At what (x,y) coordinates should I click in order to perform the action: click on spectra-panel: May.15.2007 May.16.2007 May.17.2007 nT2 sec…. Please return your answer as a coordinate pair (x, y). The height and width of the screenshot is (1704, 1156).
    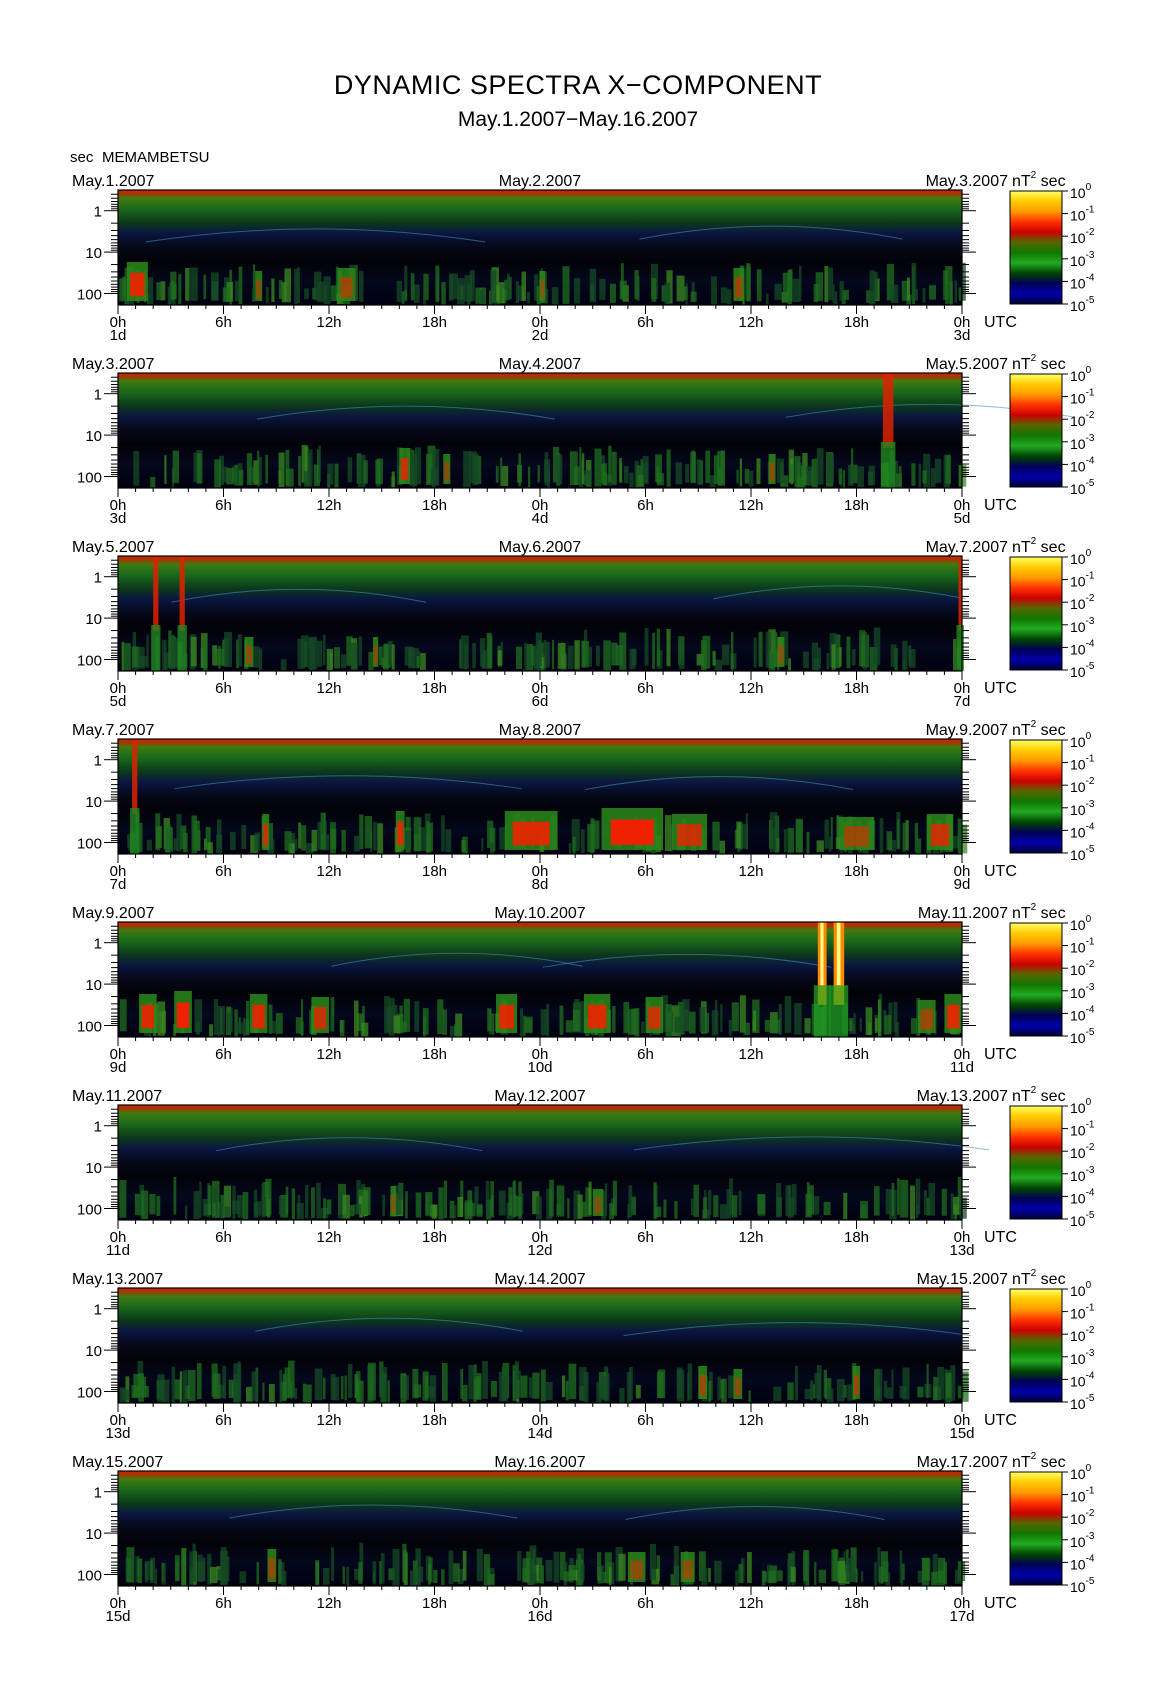
    Looking at the image, I should click on (583, 1538).